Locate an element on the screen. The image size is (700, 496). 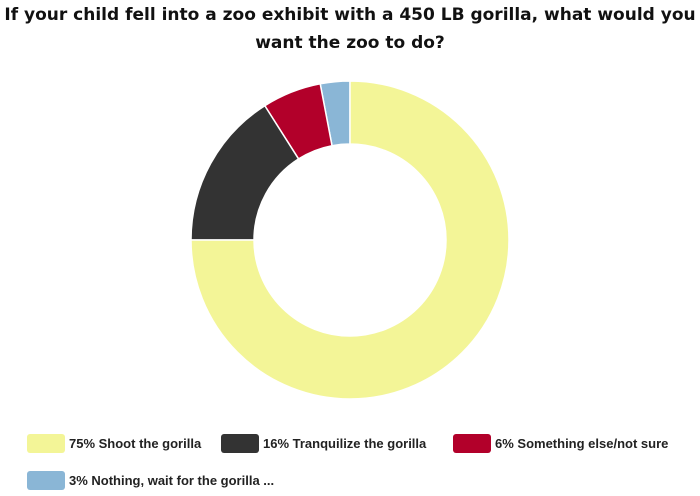
legend-label-something-else: 6% Something else/not sure is located at coordinates (582, 443).